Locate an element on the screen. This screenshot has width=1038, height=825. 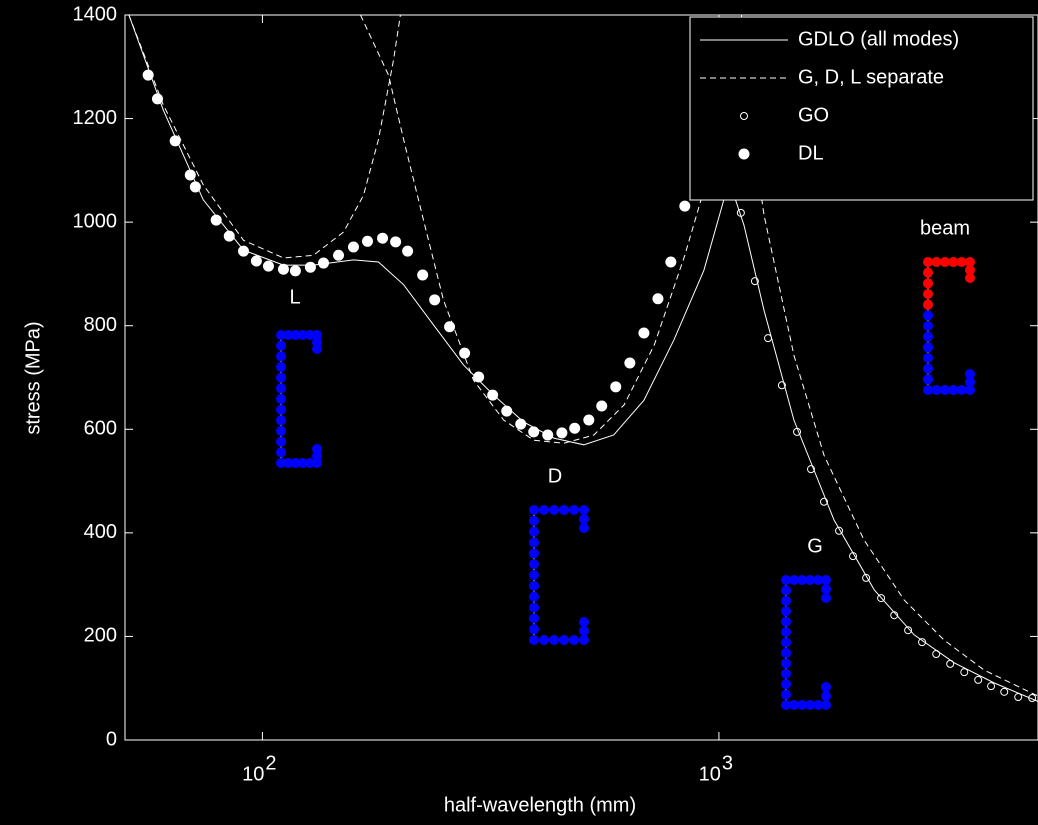
legend-box is located at coordinates (861, 108).